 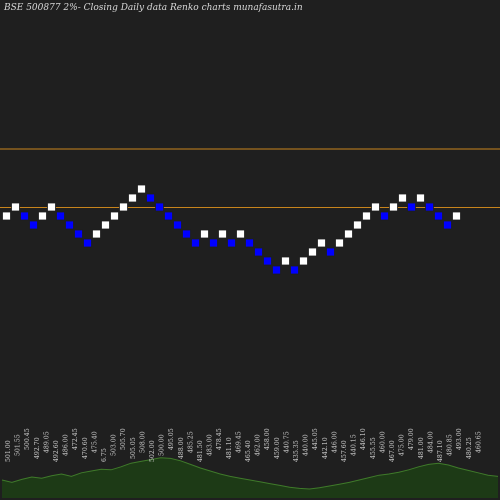 What do you see at coordinates (210, 445) in the screenshot?
I see `price-label: 483.00` at bounding box center [210, 445].